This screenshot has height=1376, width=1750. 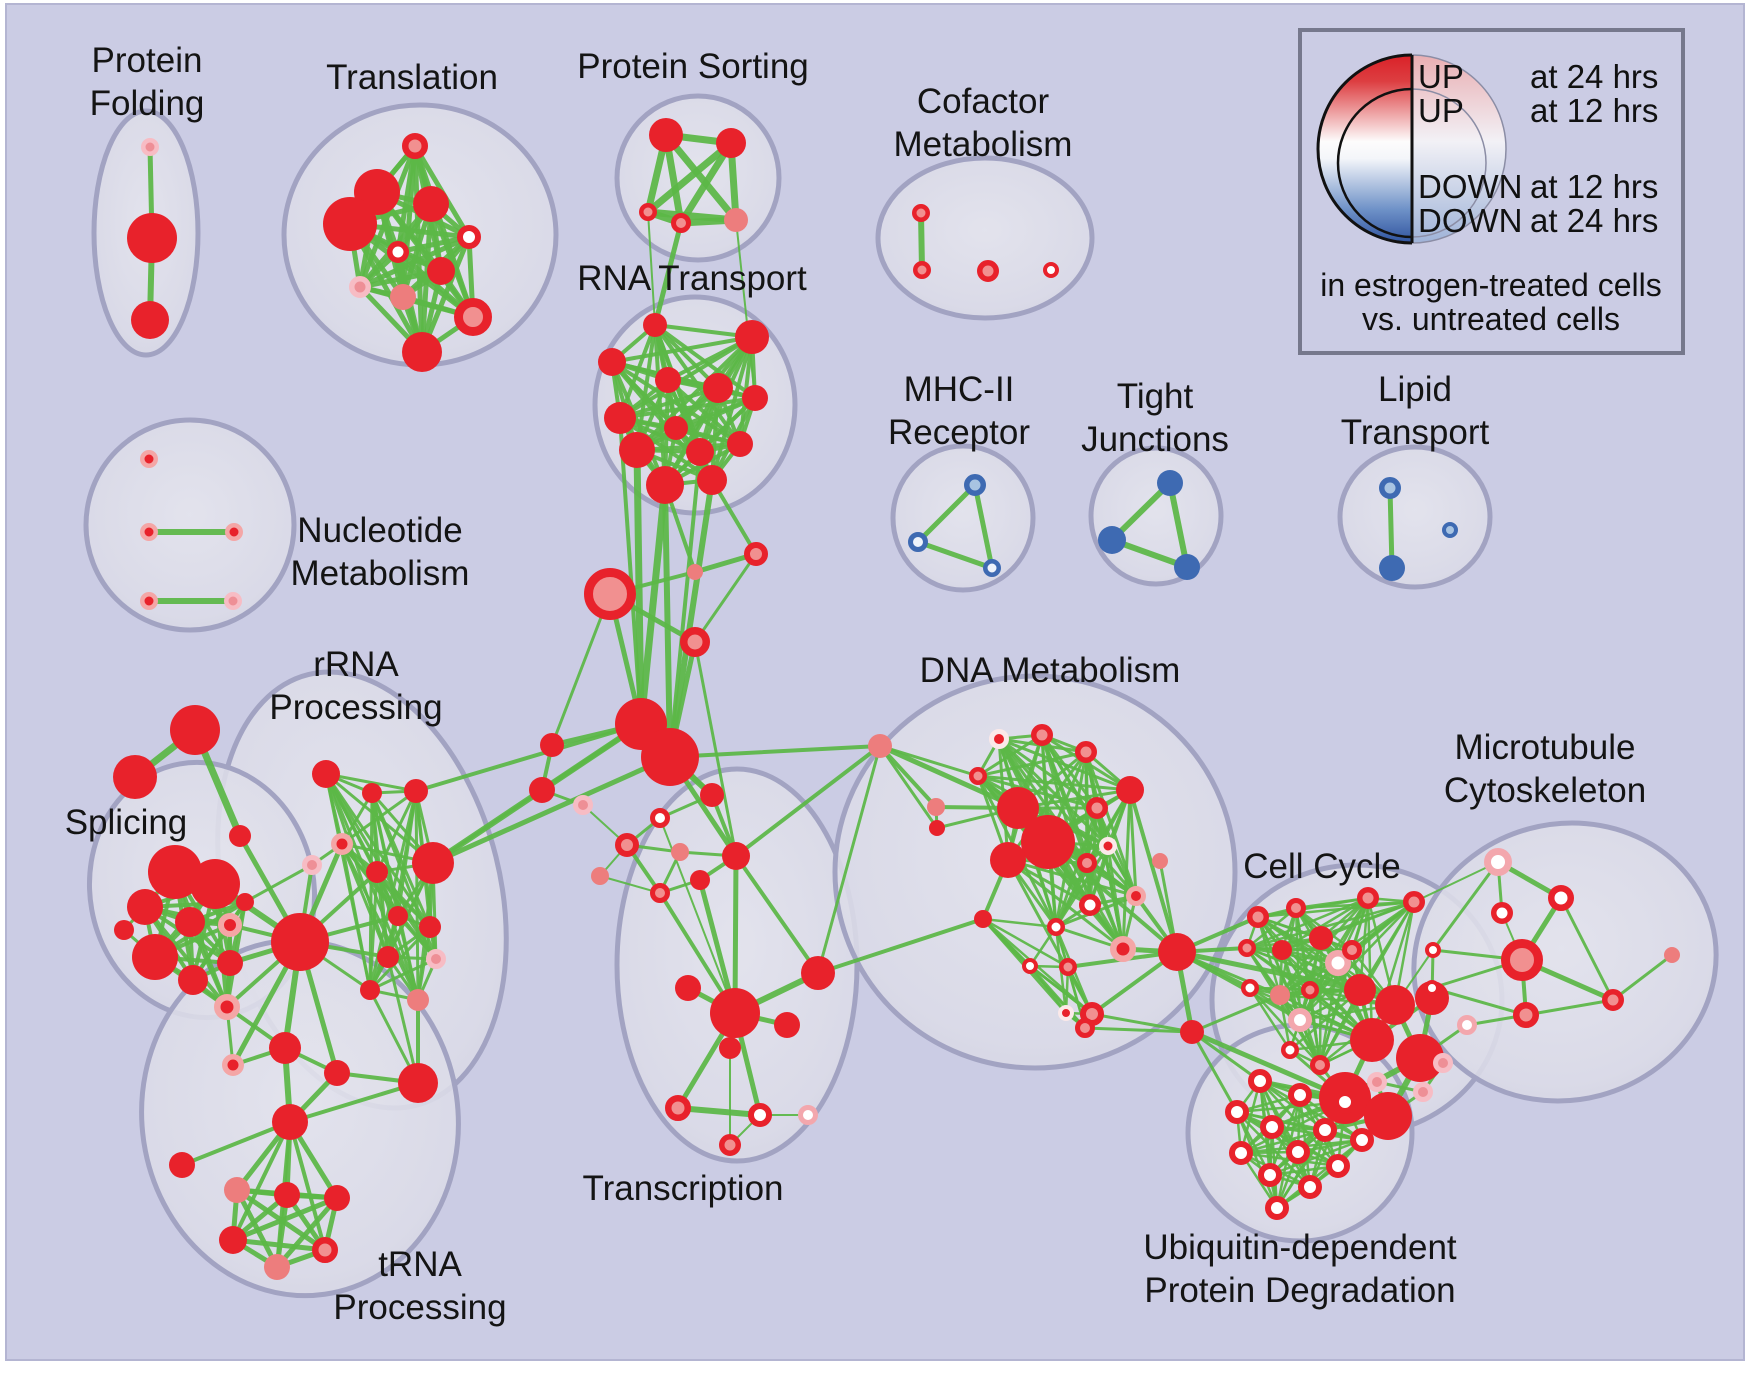 I want to click on node-sp2, so click(x=145, y=907).